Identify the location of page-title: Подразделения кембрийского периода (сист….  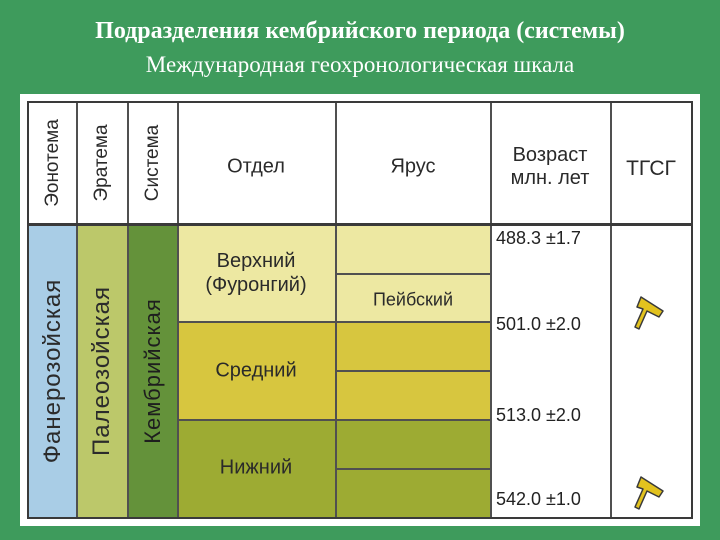
(360, 31).